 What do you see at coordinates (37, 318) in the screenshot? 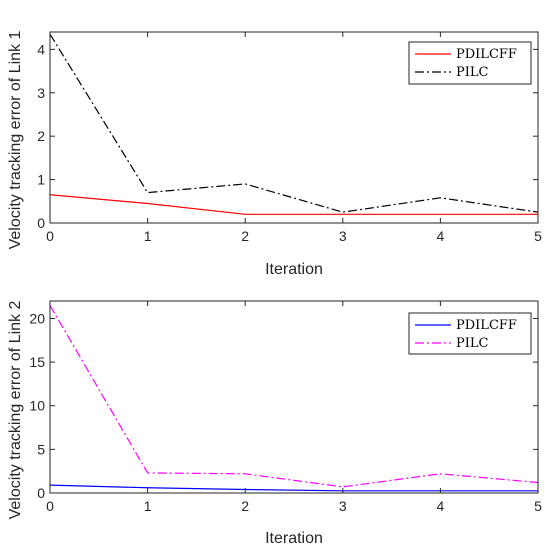
I see `y-tick-label: 20` at bounding box center [37, 318].